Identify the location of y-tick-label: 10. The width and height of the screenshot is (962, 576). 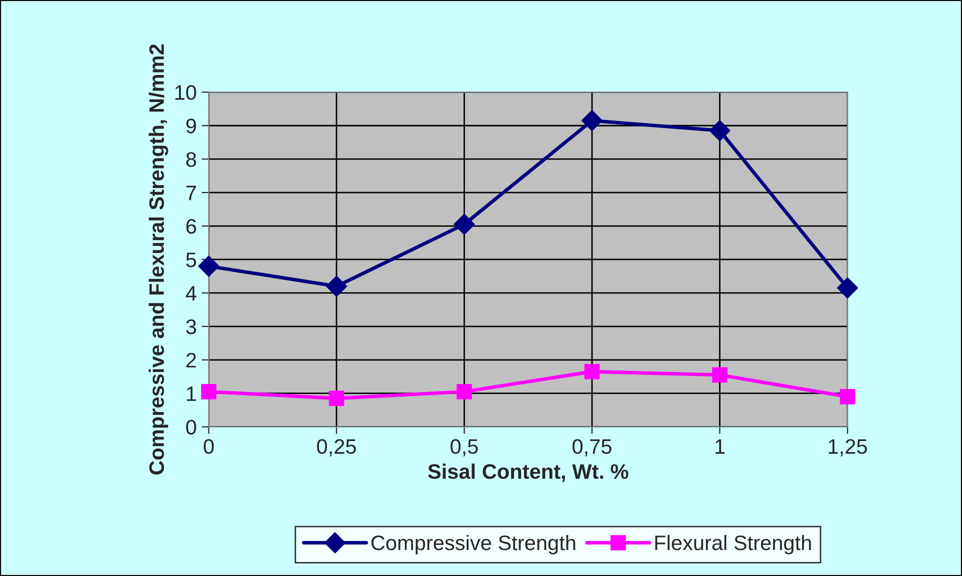
(185, 92).